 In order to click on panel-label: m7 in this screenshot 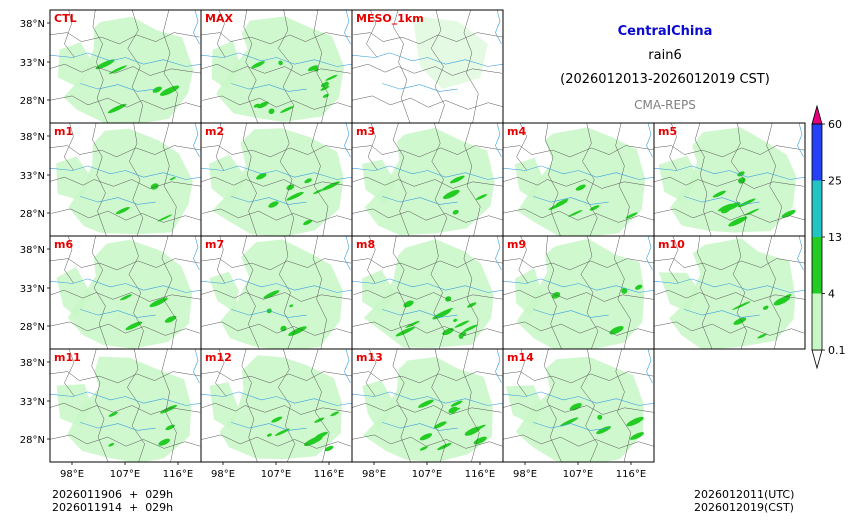, I will do `click(214, 244)`.